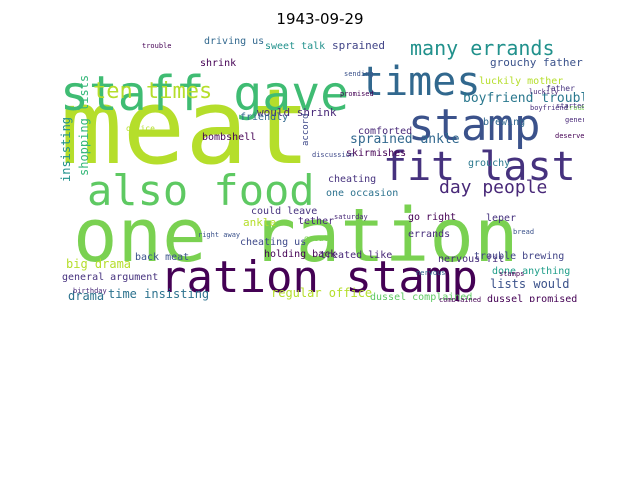  I want to click on cloud-word: luckily mother, so click(521, 81).